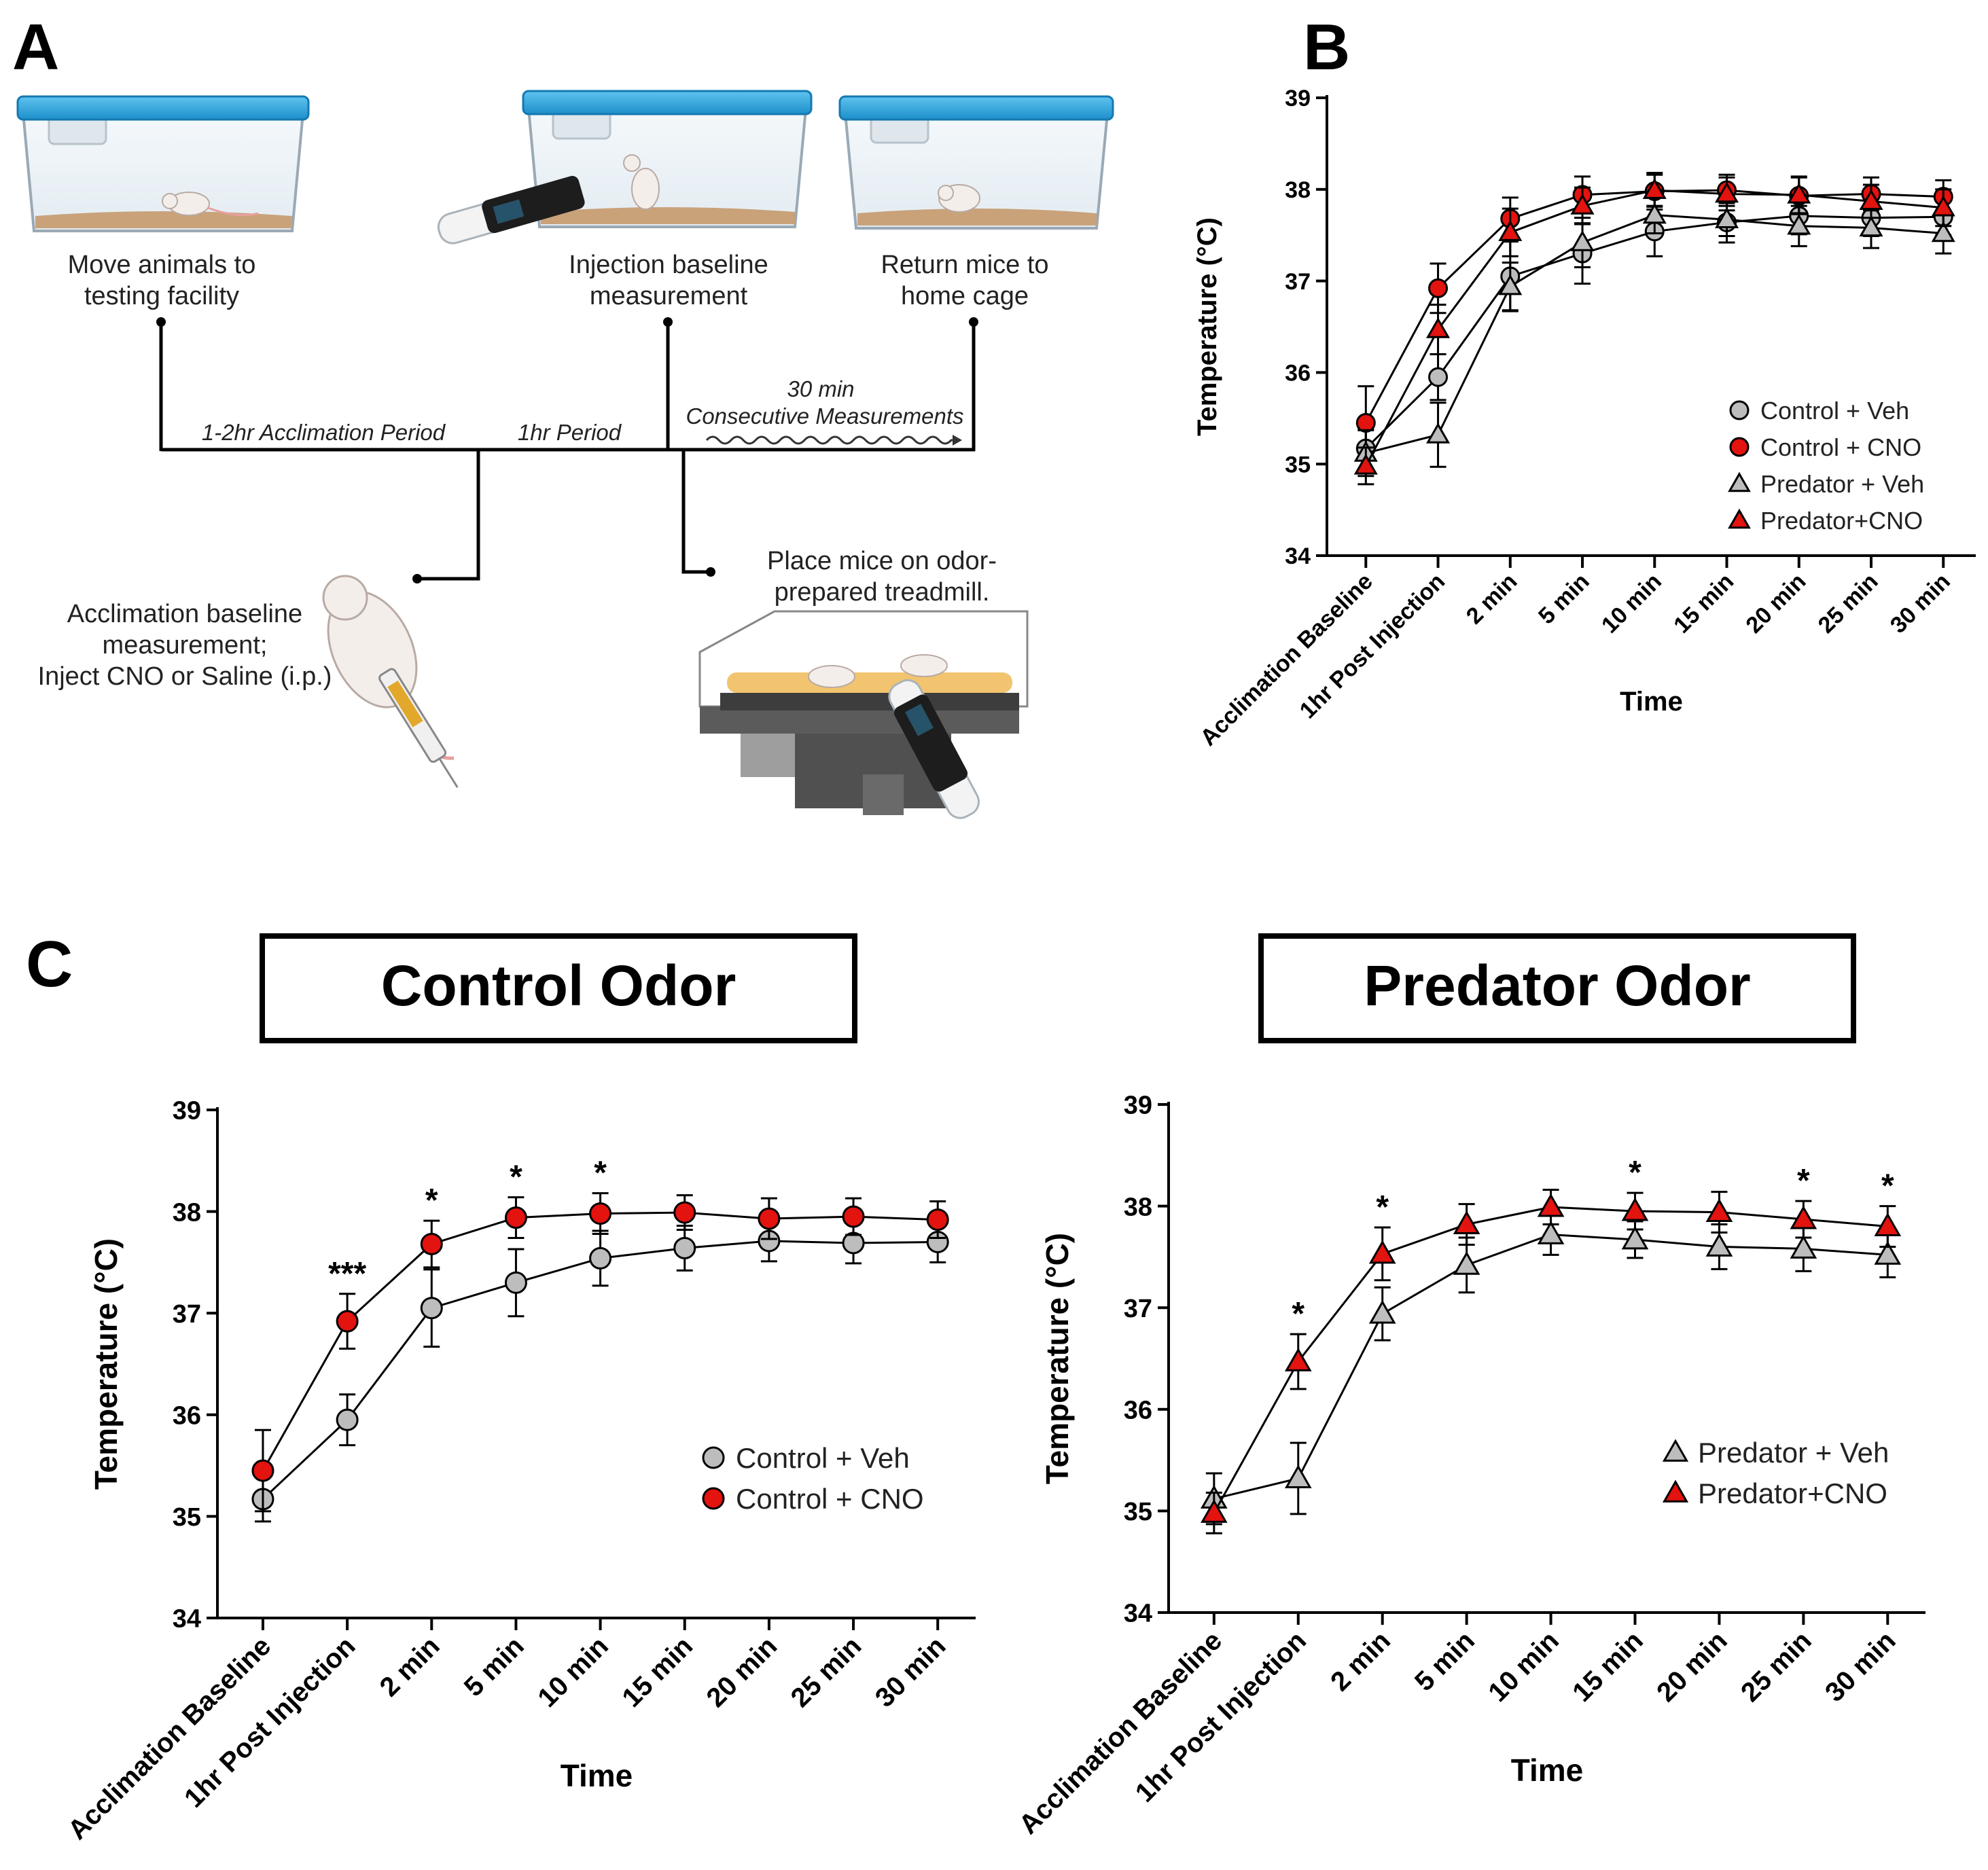 The image size is (1988, 1870). I want to click on series-control-veh, so click(600, 1371).